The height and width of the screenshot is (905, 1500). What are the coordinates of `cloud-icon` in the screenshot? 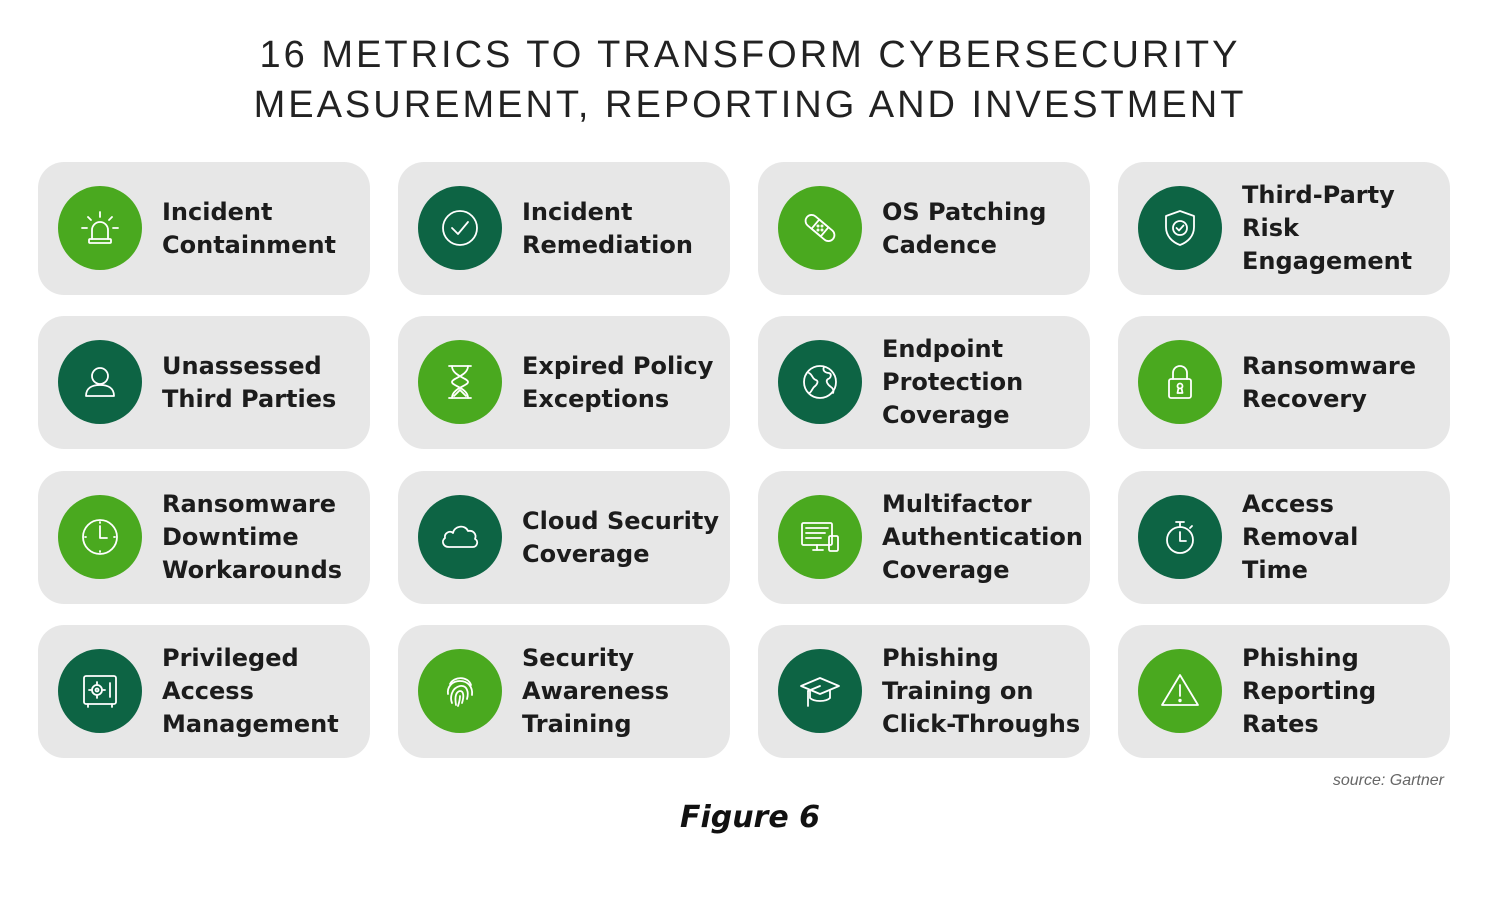 It's located at (460, 536).